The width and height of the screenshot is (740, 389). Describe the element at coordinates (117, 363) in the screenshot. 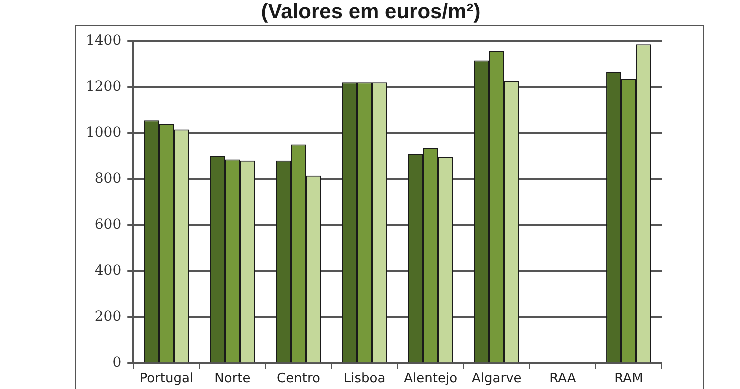

I see `y-tick-label: 0` at that location.